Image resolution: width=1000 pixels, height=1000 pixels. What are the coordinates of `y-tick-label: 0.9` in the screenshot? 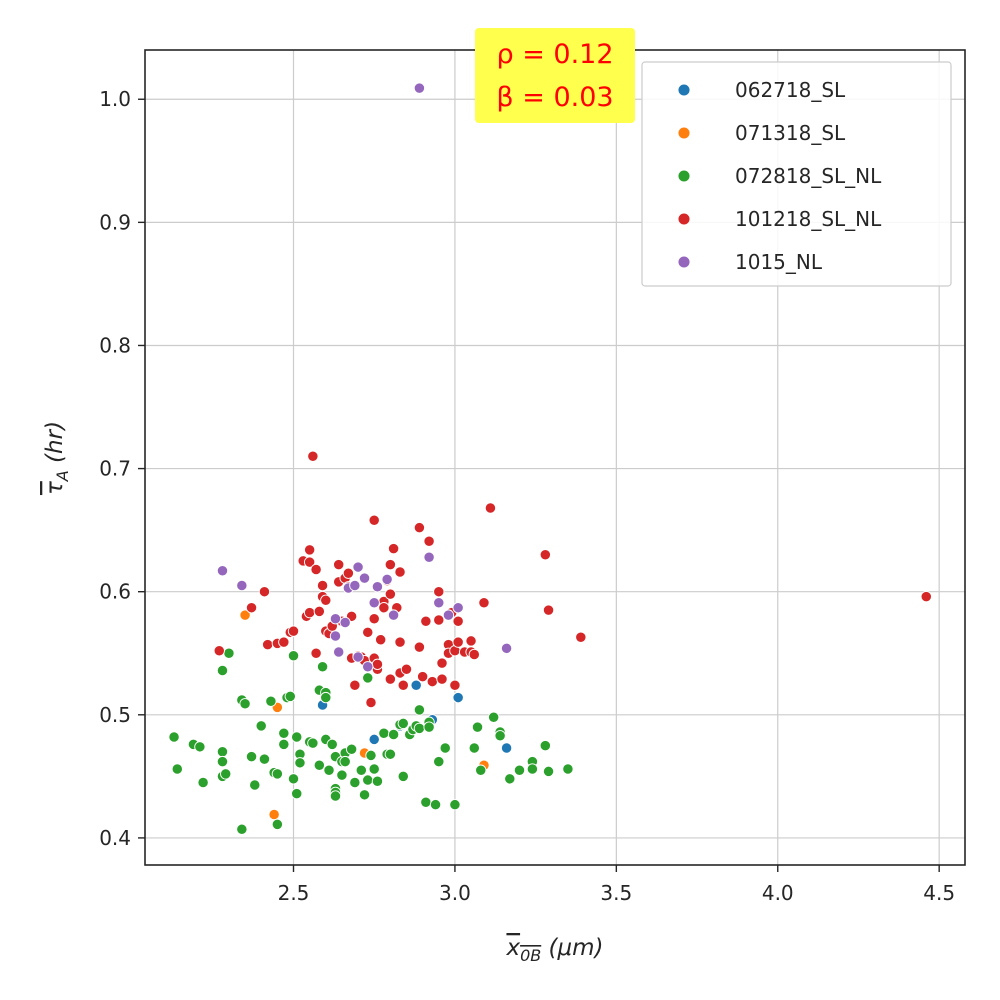 It's located at (115, 222).